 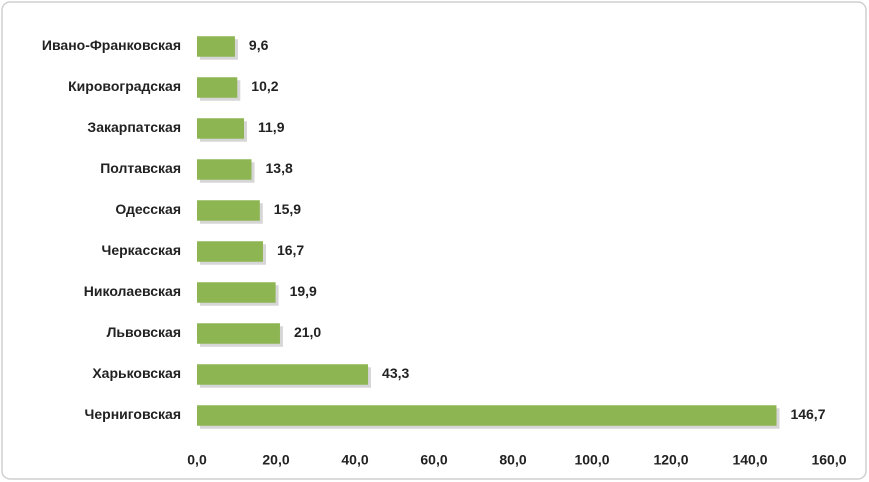 I want to click on x-tick-label: 0,0, so click(x=197, y=460).